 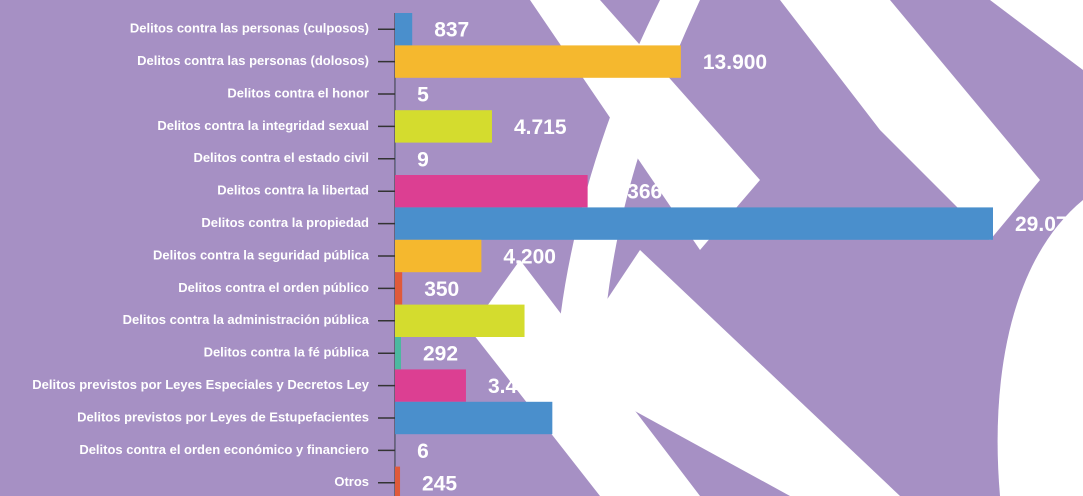 What do you see at coordinates (423, 159) in the screenshot?
I see `value-label: 9` at bounding box center [423, 159].